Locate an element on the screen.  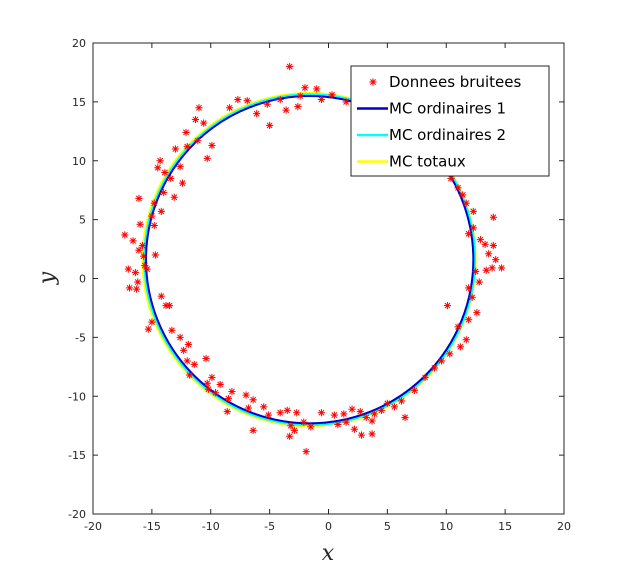
x-tick-label: -10 is located at coordinates (211, 526).